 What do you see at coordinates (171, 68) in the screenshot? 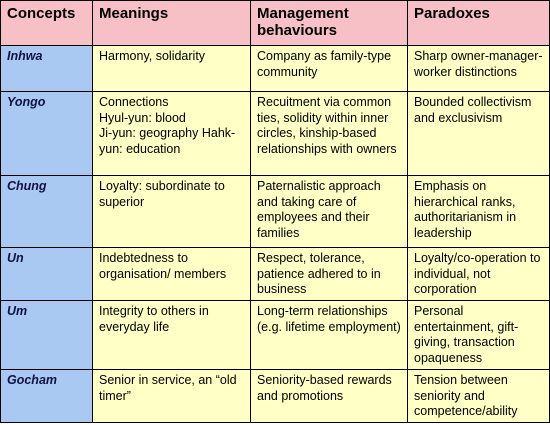
I see `table-cell: Harmony, solidarity` at bounding box center [171, 68].